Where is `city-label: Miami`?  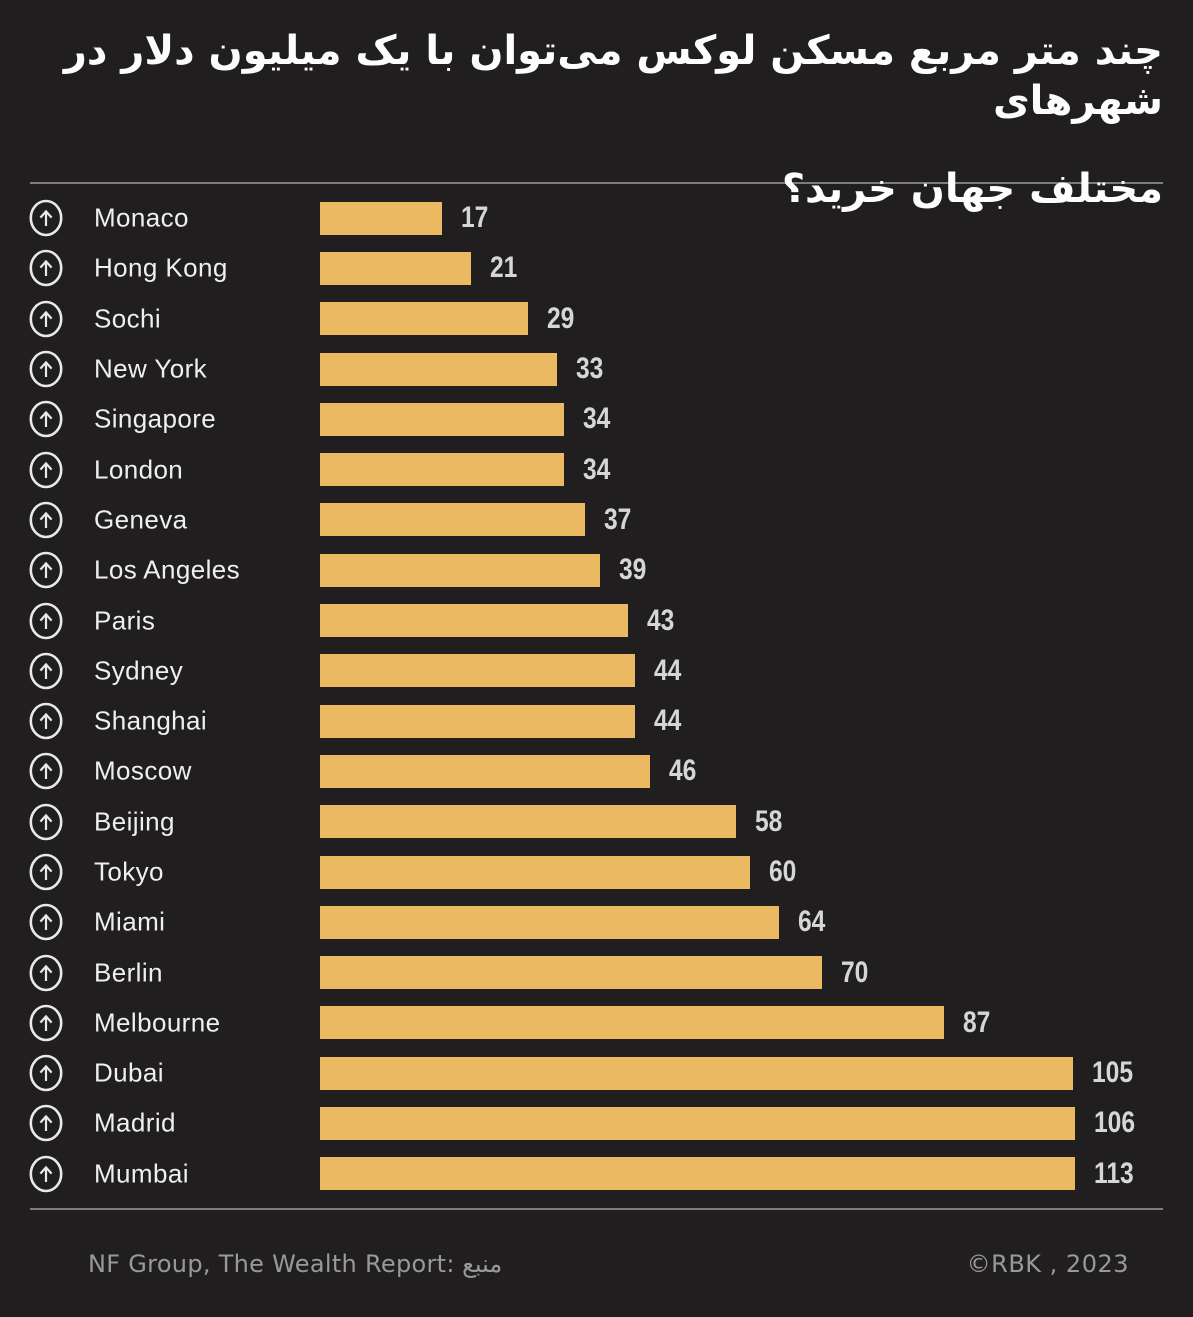
city-label: Miami is located at coordinates (130, 921).